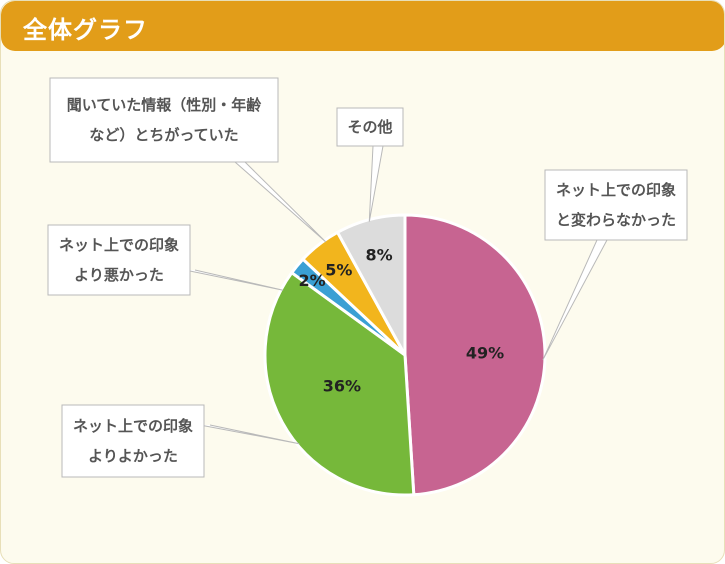  I want to click on callout-text-worse-than-online-2: より悪かった, so click(119, 275).